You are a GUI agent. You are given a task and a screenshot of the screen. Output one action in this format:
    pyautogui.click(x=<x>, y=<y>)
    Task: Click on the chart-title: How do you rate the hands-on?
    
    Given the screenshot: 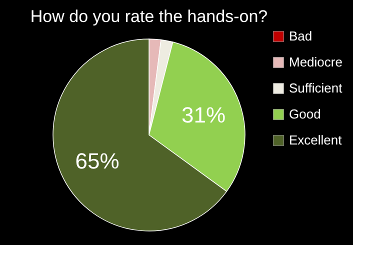 What is the action you would take?
    pyautogui.click(x=149, y=16)
    